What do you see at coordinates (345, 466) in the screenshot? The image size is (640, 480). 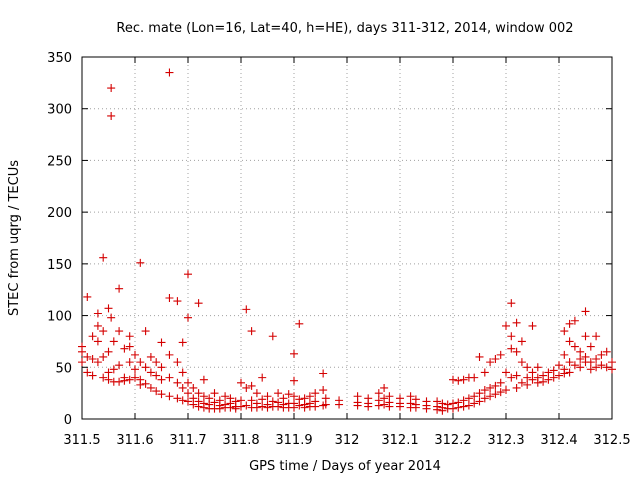 I see `x-axis-label: GPS time / Days of year 2014` at bounding box center [345, 466].